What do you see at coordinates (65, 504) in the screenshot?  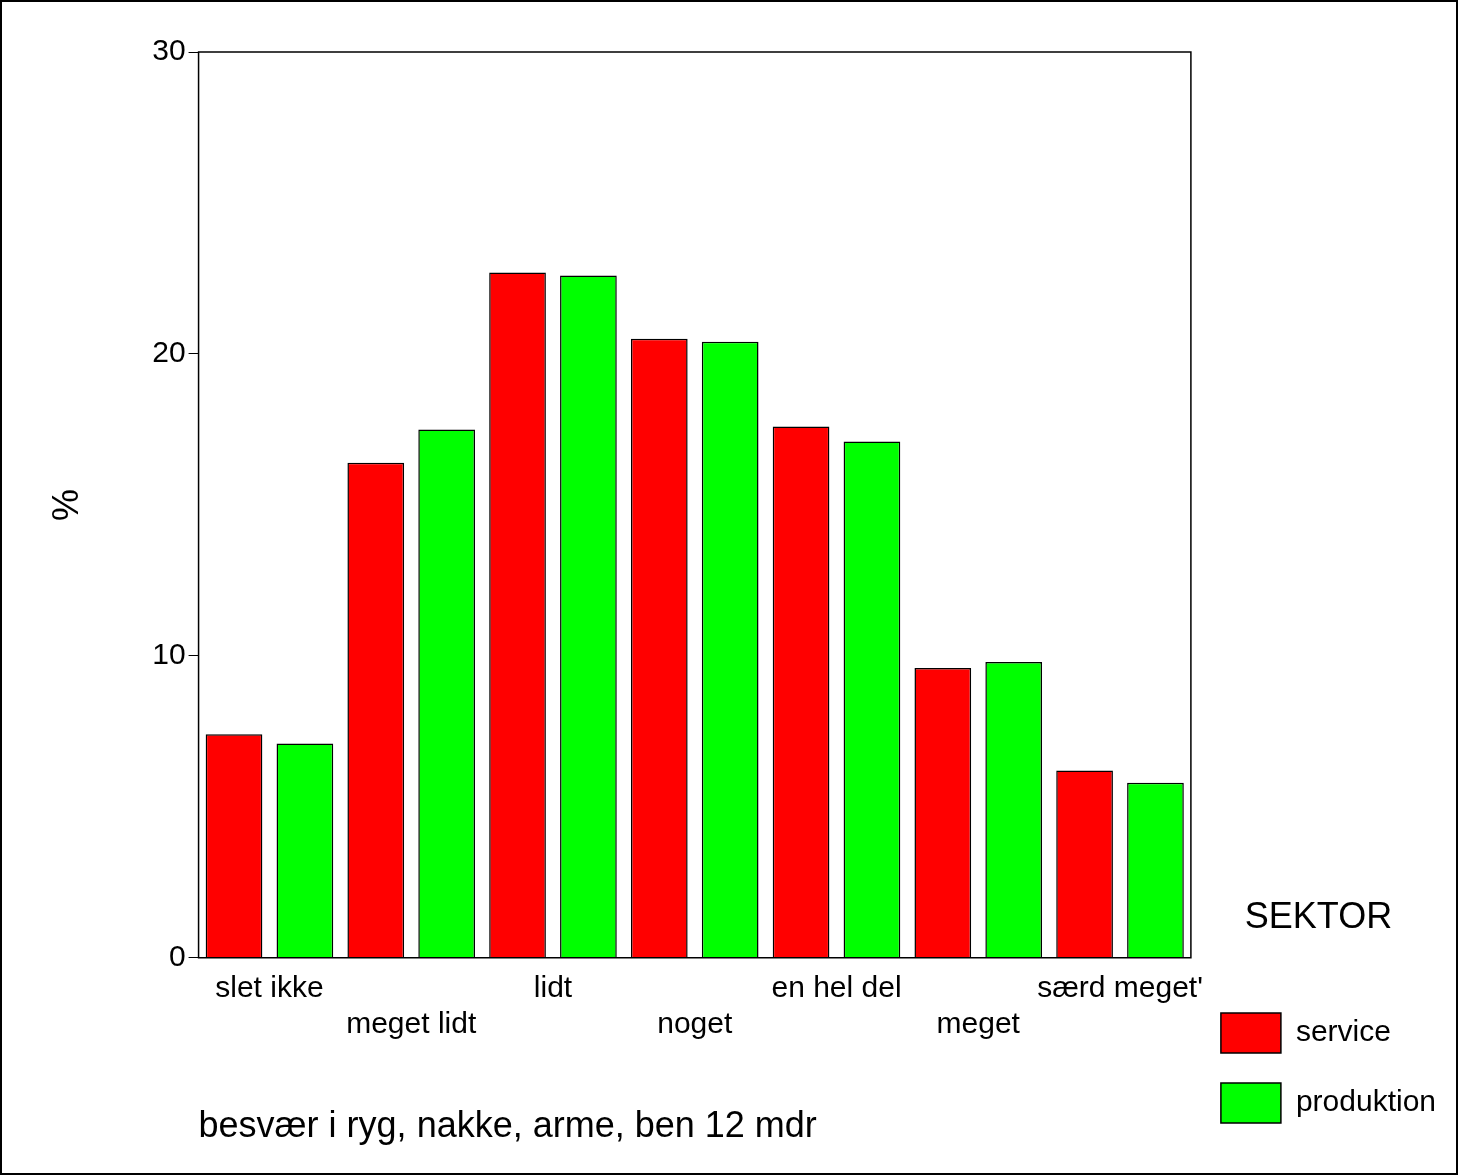 I see `y-axis-title: %` at bounding box center [65, 504].